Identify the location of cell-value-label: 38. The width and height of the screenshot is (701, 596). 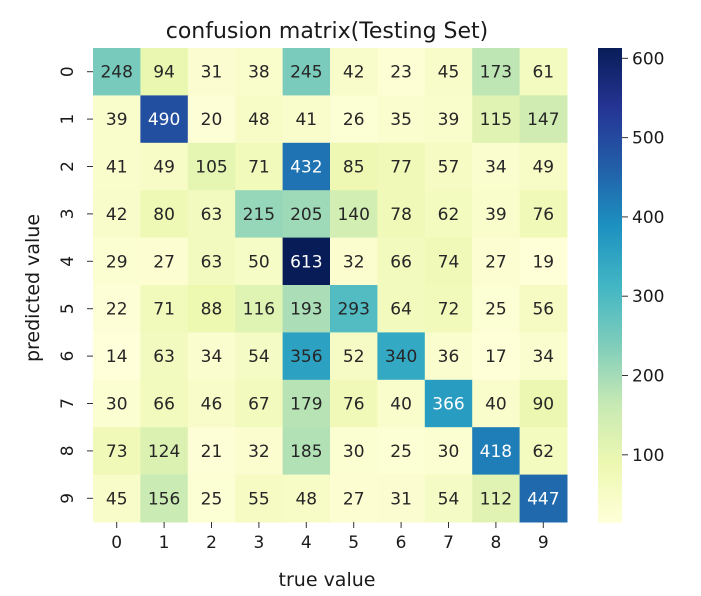
(259, 73).